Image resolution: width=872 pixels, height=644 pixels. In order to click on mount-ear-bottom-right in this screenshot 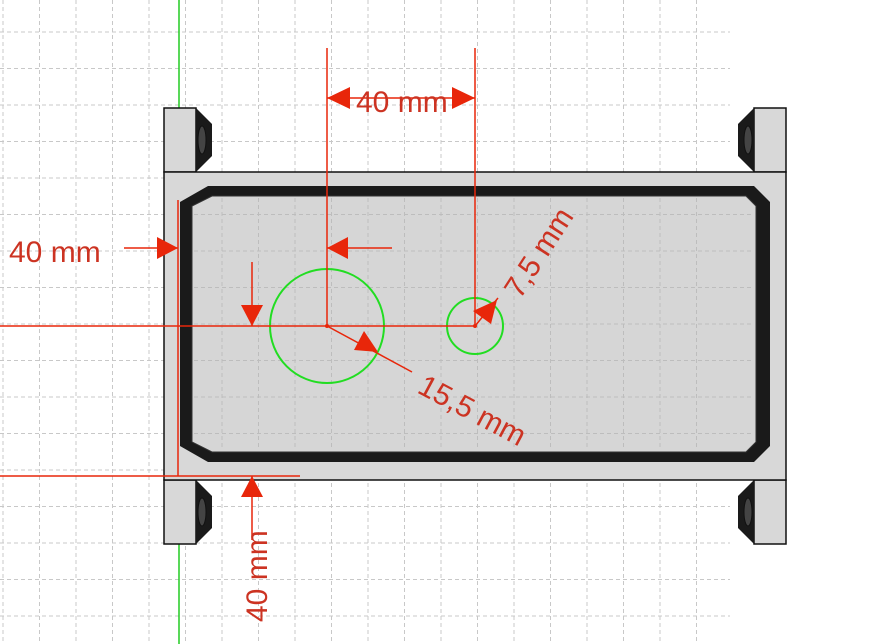, I will do `click(762, 512)`.